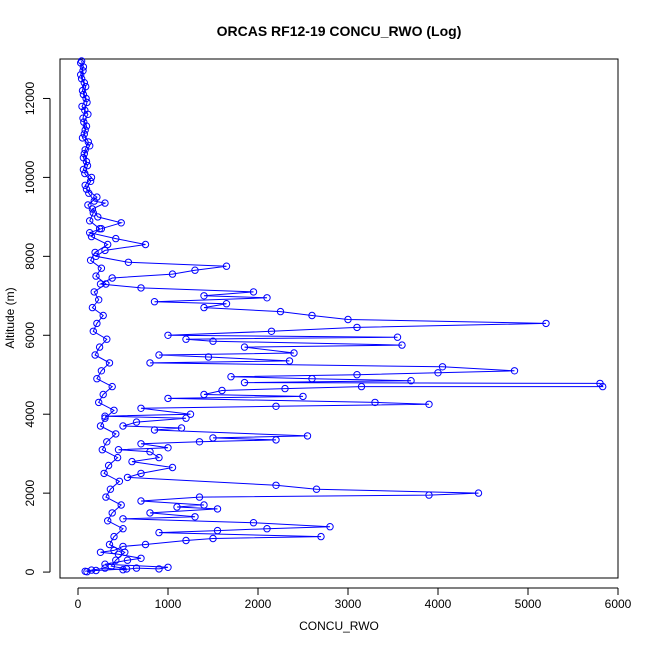 This screenshot has width=650, height=650. Describe the element at coordinates (353, 599) in the screenshot. I see `x-axis: 0 1000 2000 3000 4000 5000 6000` at that location.